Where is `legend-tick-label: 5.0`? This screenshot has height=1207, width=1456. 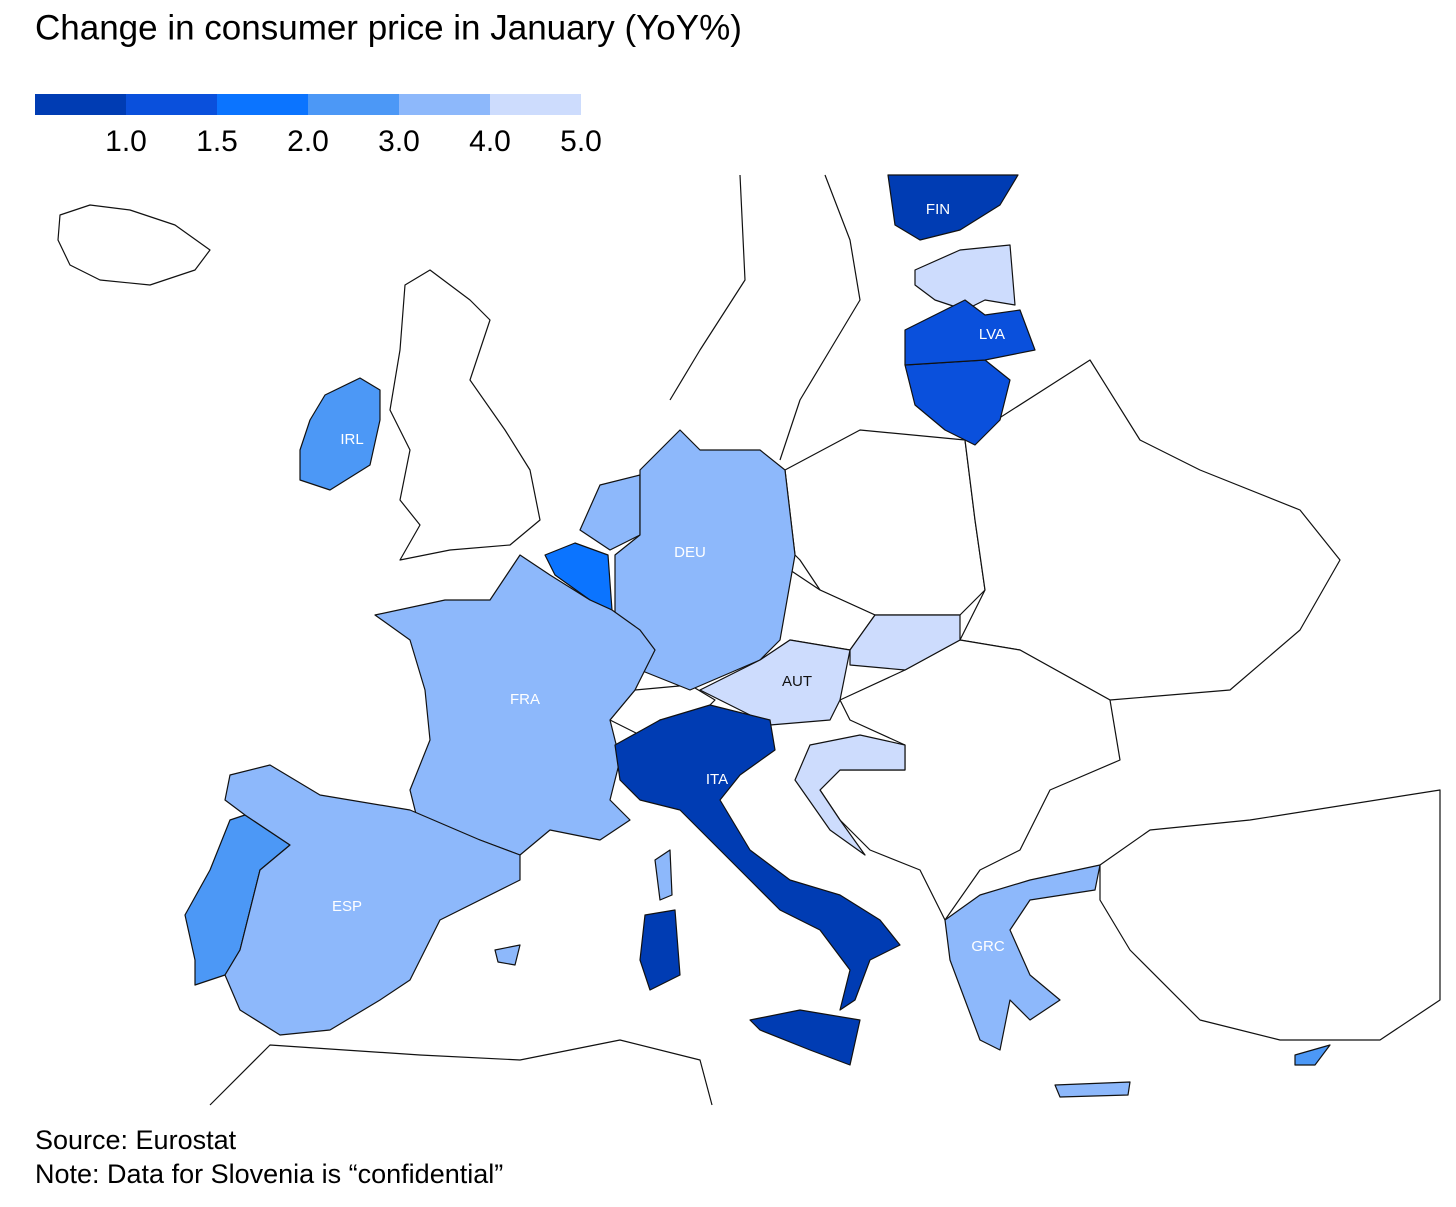 legend-tick-label: 5.0 is located at coordinates (581, 141).